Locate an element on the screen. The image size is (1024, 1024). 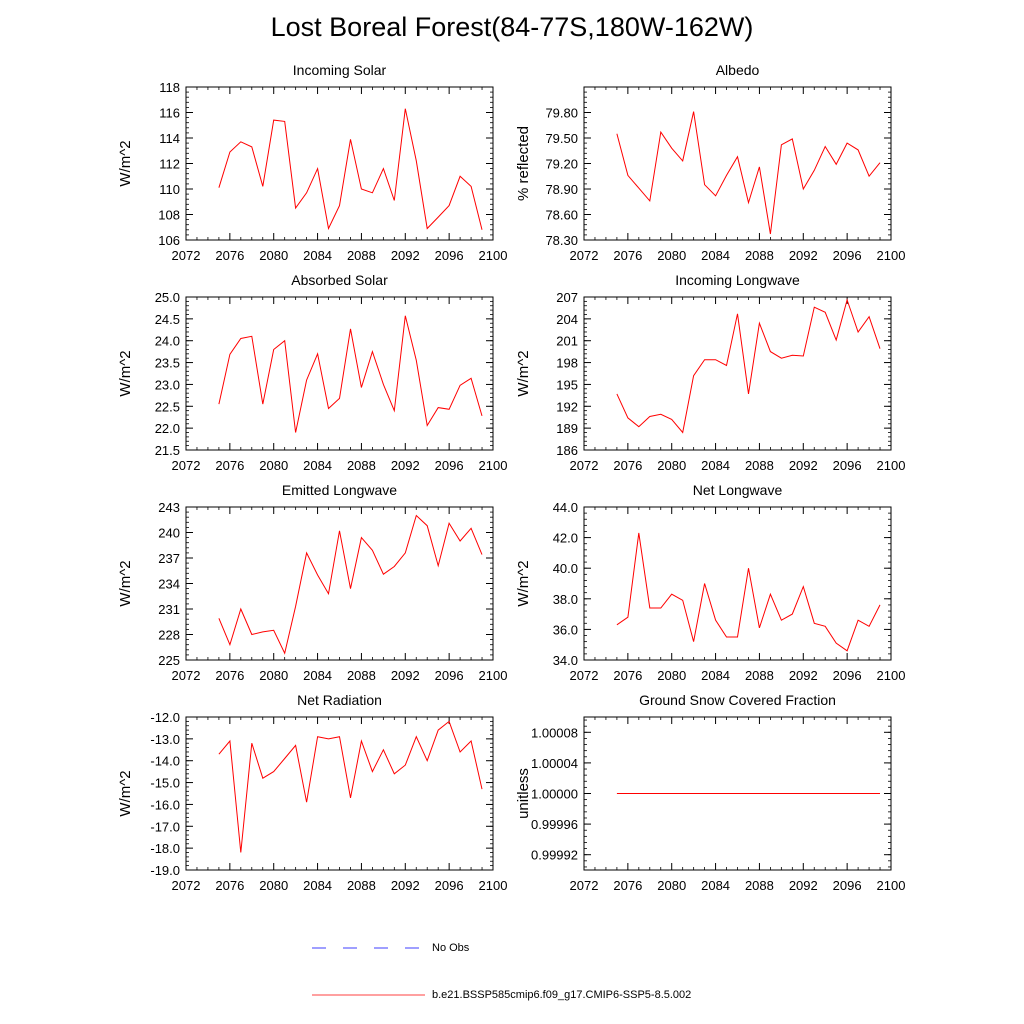
panel-title: Absorbed Solar is located at coordinates (339, 280).